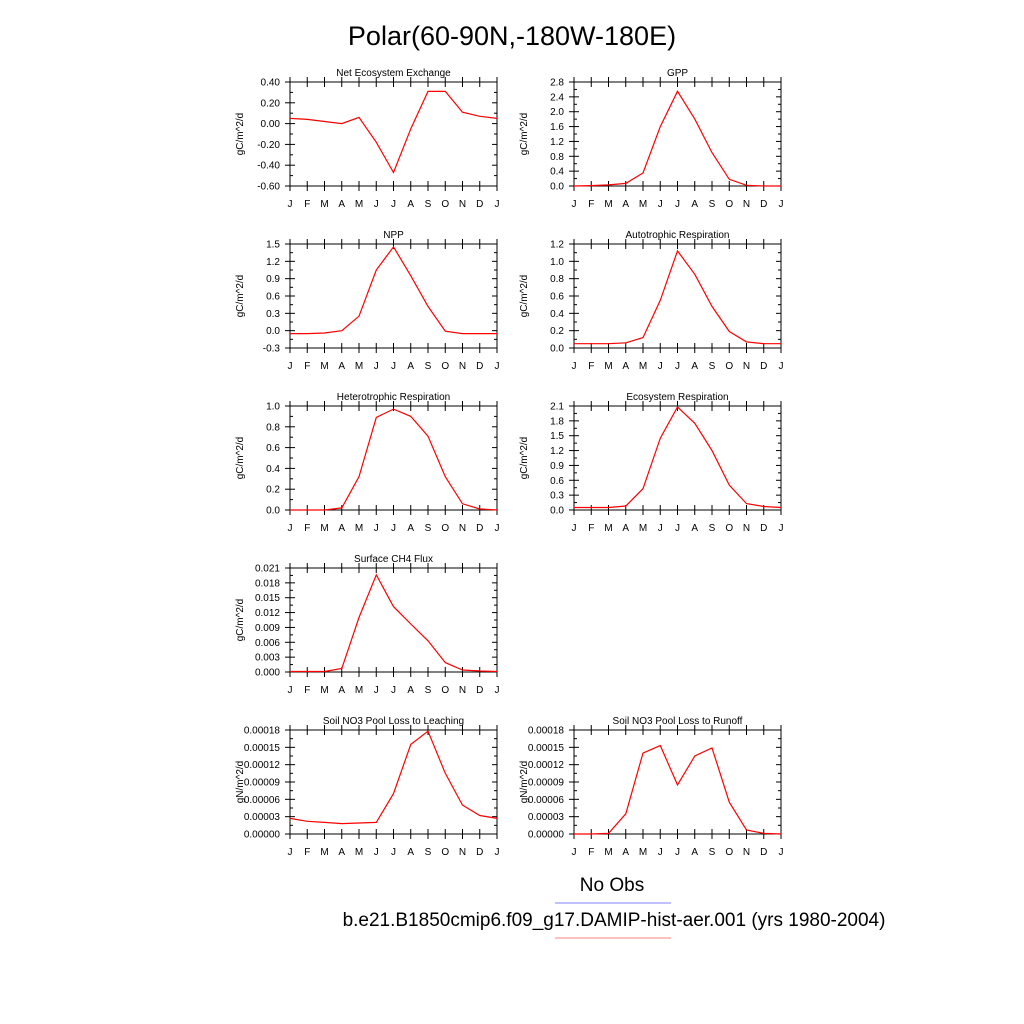 Image resolution: width=1024 pixels, height=1024 pixels. Describe the element at coordinates (271, 103) in the screenshot. I see `y-tick-label: 0.20` at that location.